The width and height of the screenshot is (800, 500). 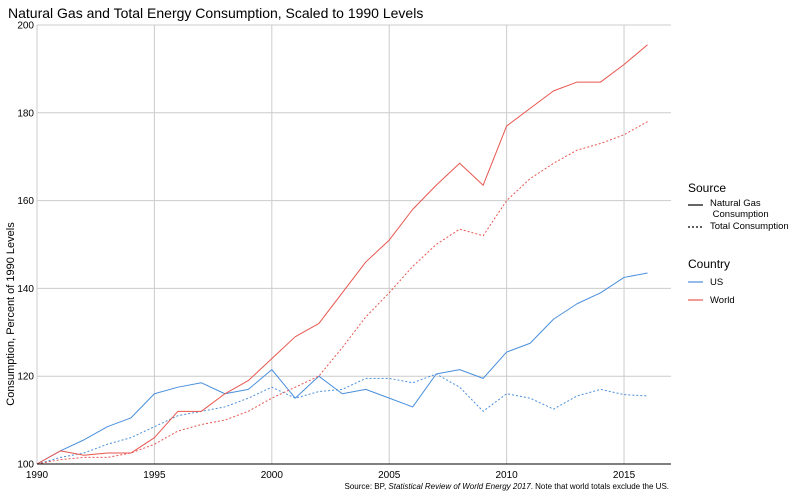 I want to click on x-tick-label: 1995, so click(x=154, y=475).